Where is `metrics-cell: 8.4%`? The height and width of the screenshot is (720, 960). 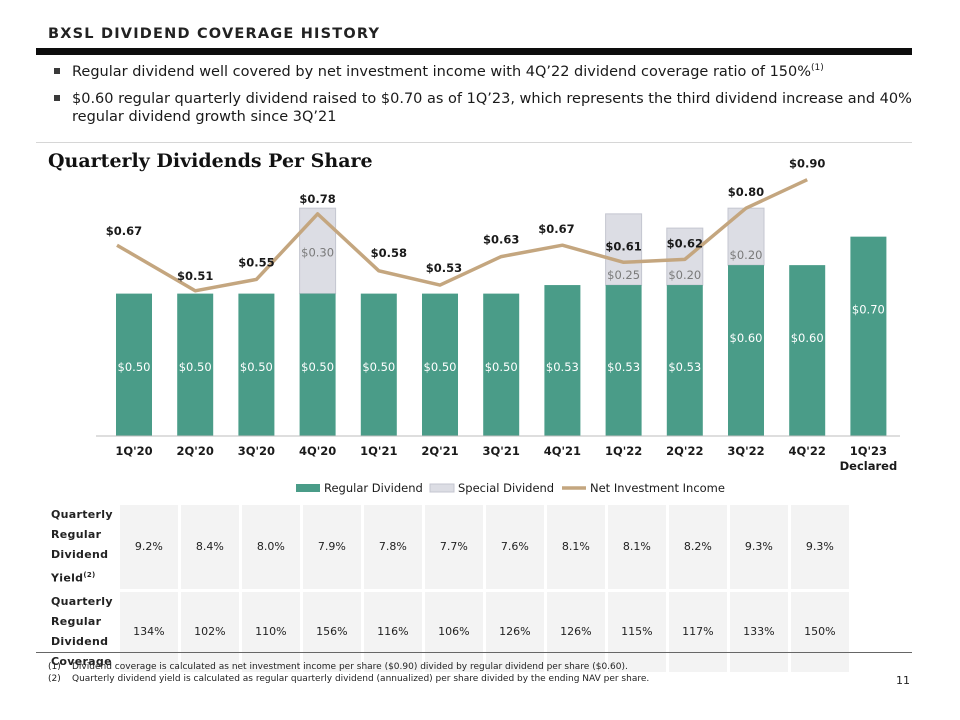 metrics-cell: 8.4% is located at coordinates (209, 547).